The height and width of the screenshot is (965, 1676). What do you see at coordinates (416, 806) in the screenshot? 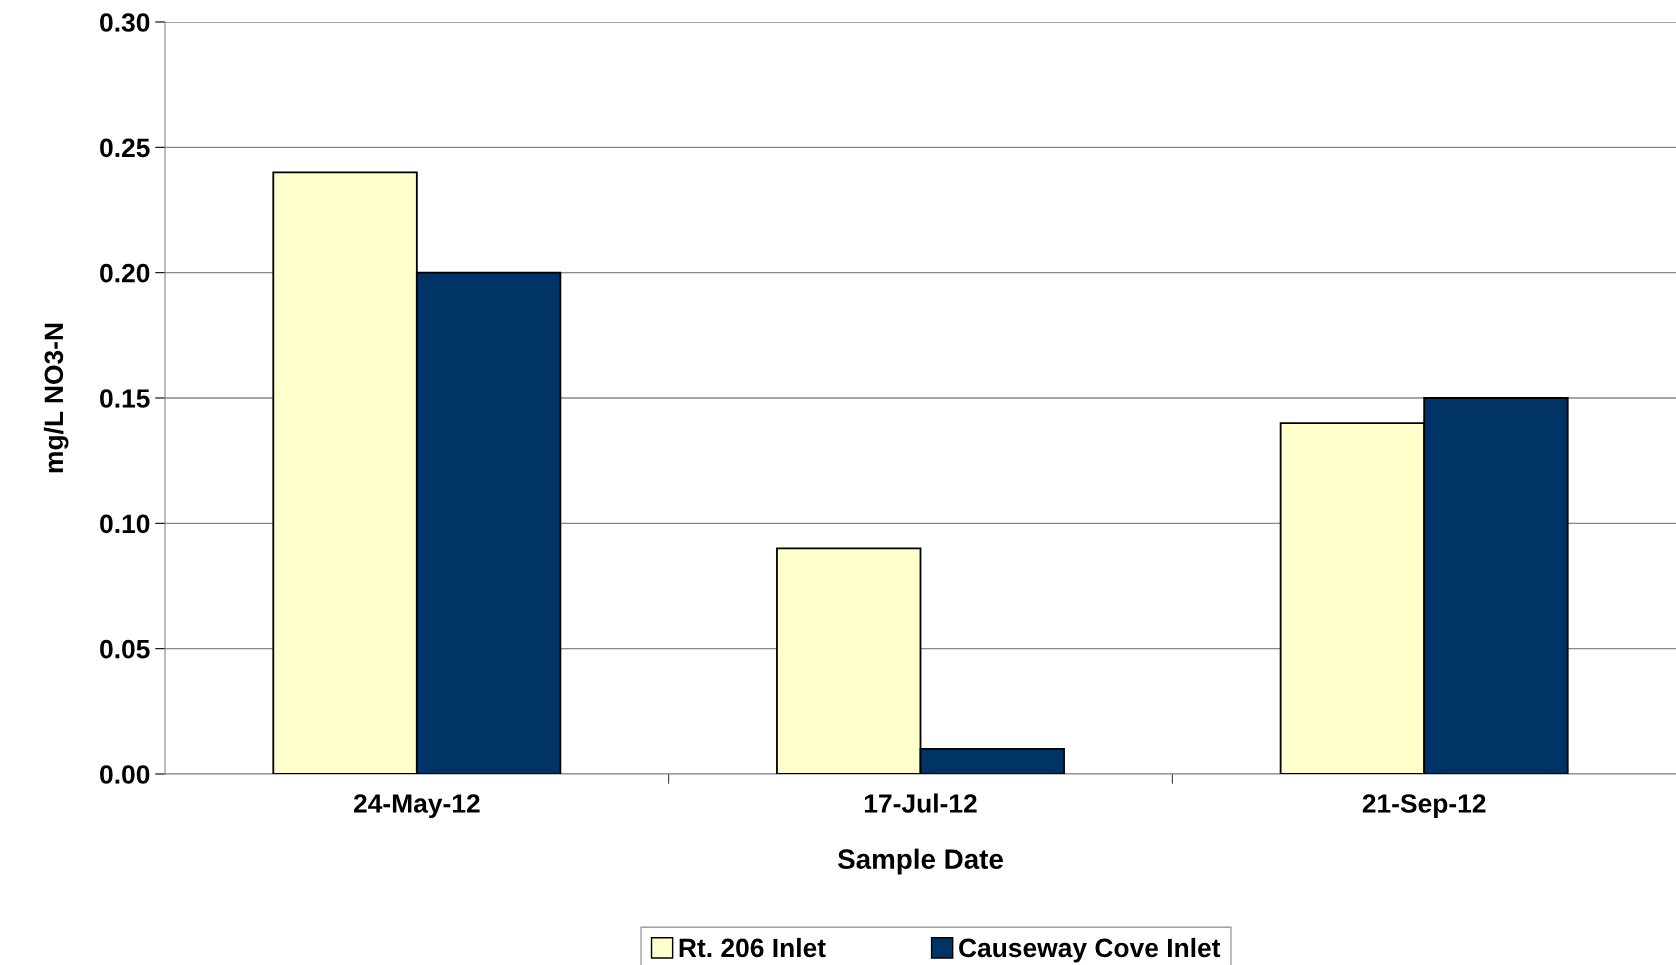
I see `x-tick-label: 24-May-12` at bounding box center [416, 806].